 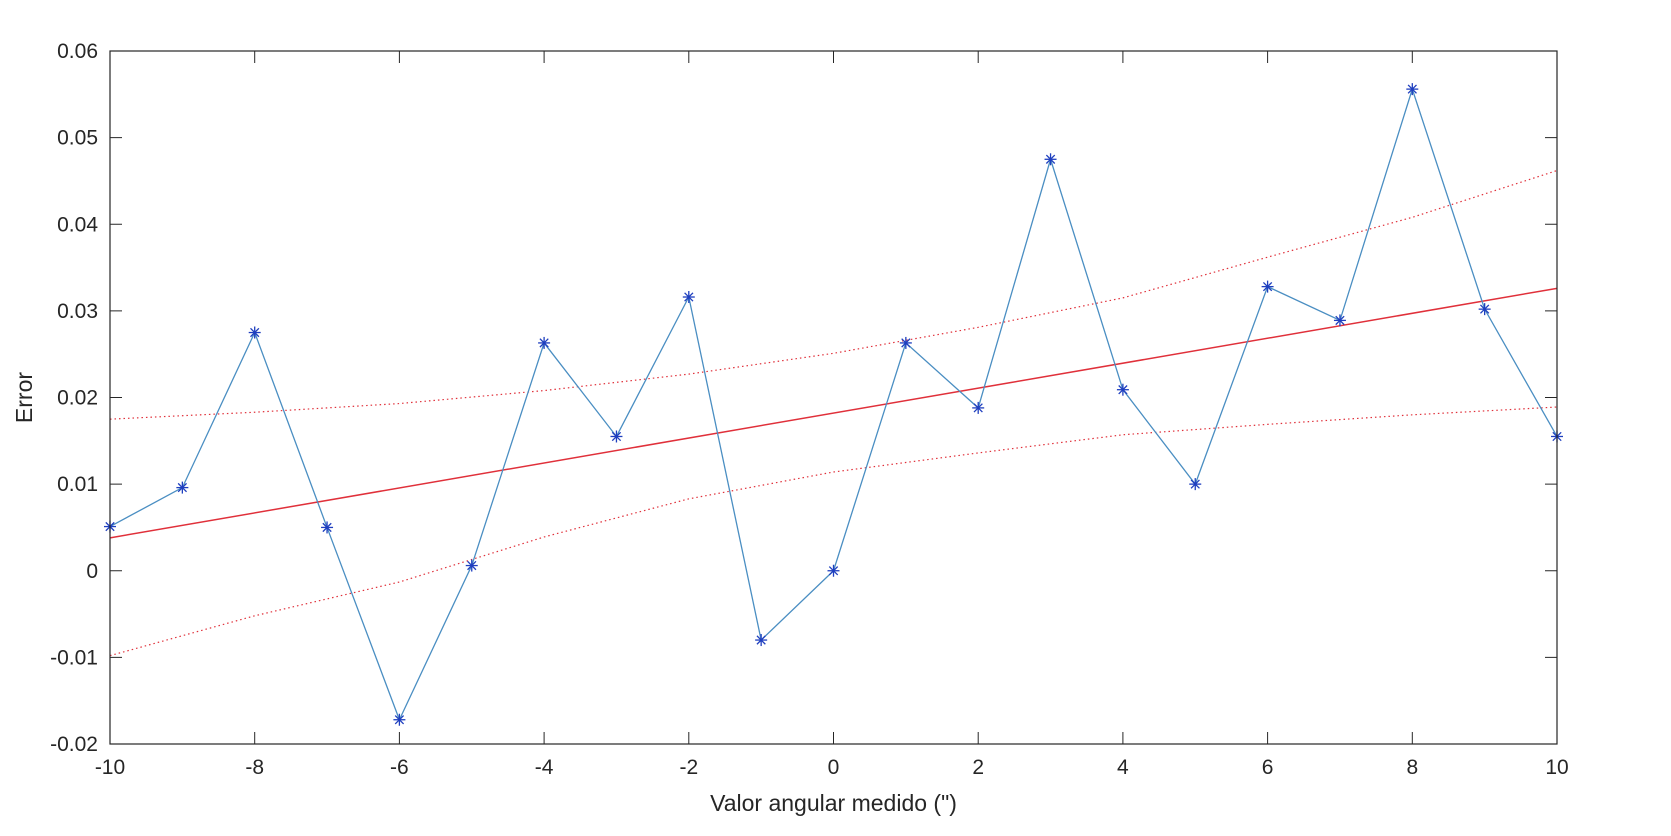 What do you see at coordinates (24, 397) in the screenshot?
I see `y-axis-label: Error` at bounding box center [24, 397].